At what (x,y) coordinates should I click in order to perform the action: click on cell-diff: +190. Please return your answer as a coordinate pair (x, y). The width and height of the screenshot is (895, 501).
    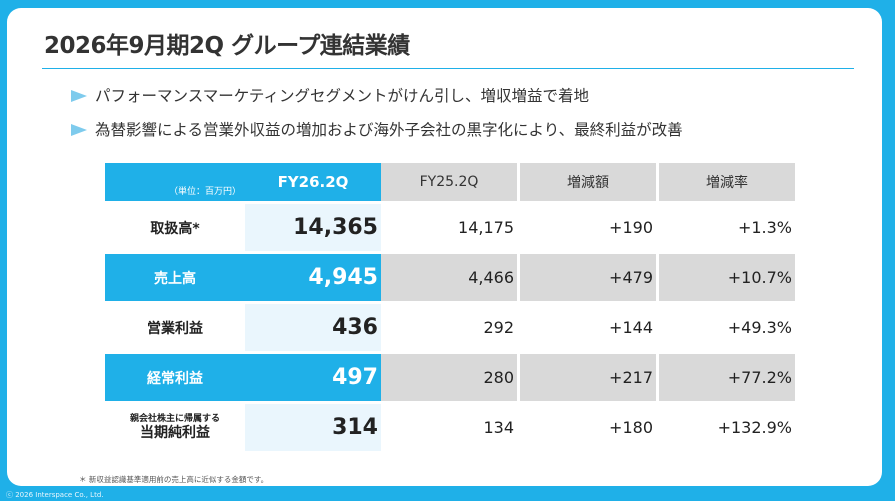
    Looking at the image, I should click on (586, 226).